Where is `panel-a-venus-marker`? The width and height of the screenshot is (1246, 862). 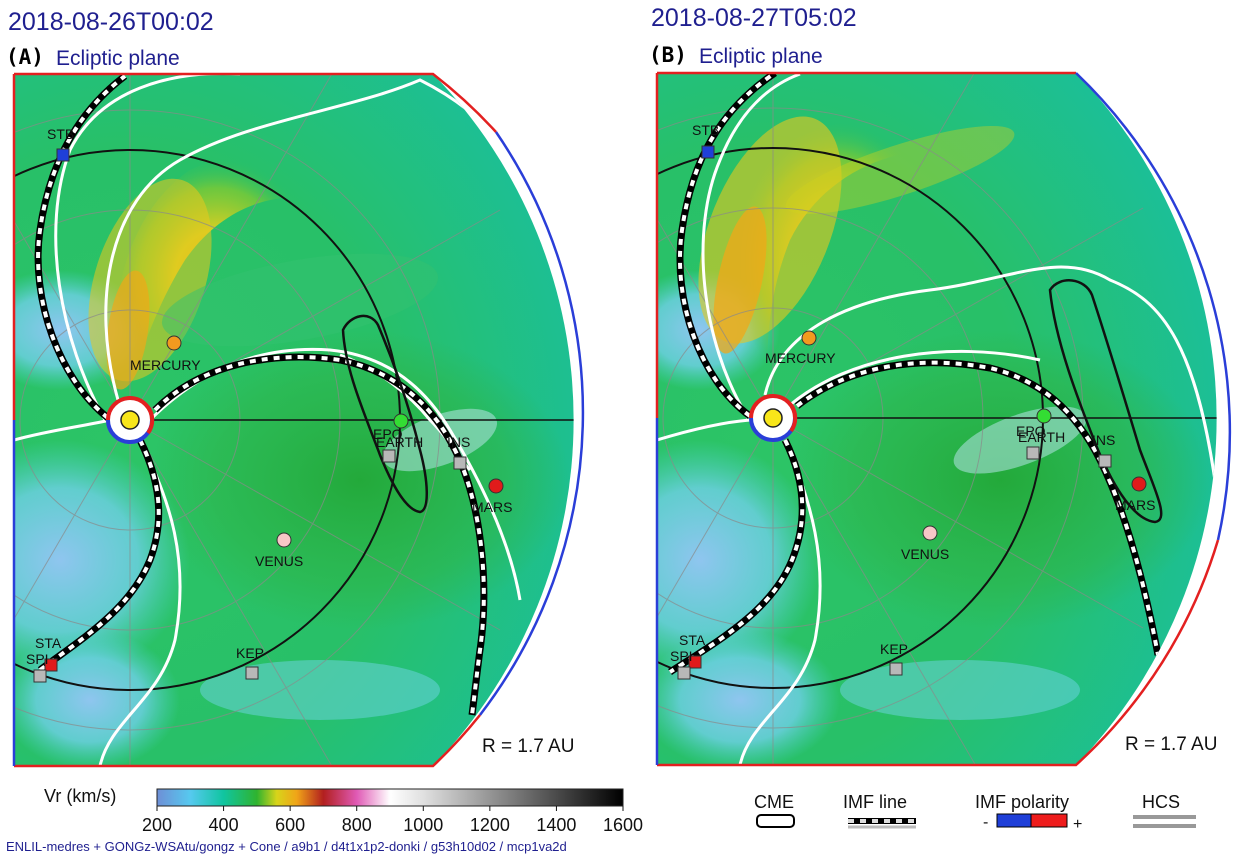 panel-a-venus-marker is located at coordinates (284, 540).